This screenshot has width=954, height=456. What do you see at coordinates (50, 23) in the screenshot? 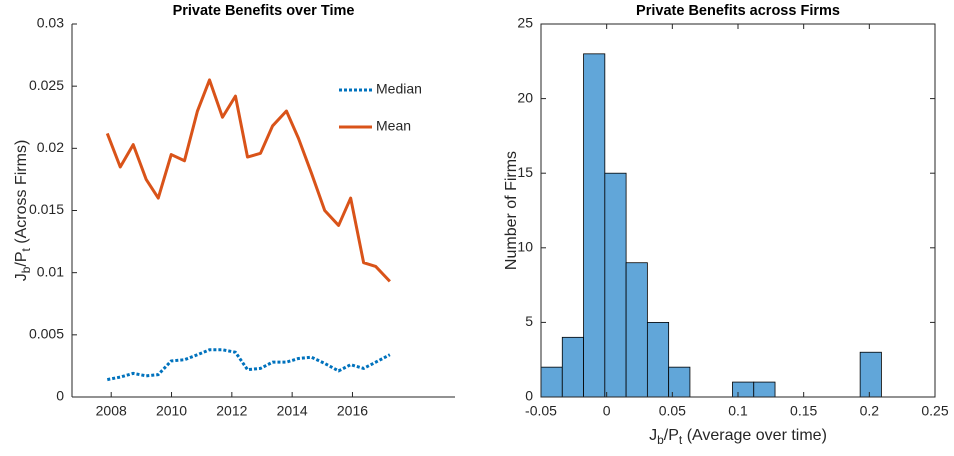
I see `y-tick-label: 0.03` at bounding box center [50, 23].